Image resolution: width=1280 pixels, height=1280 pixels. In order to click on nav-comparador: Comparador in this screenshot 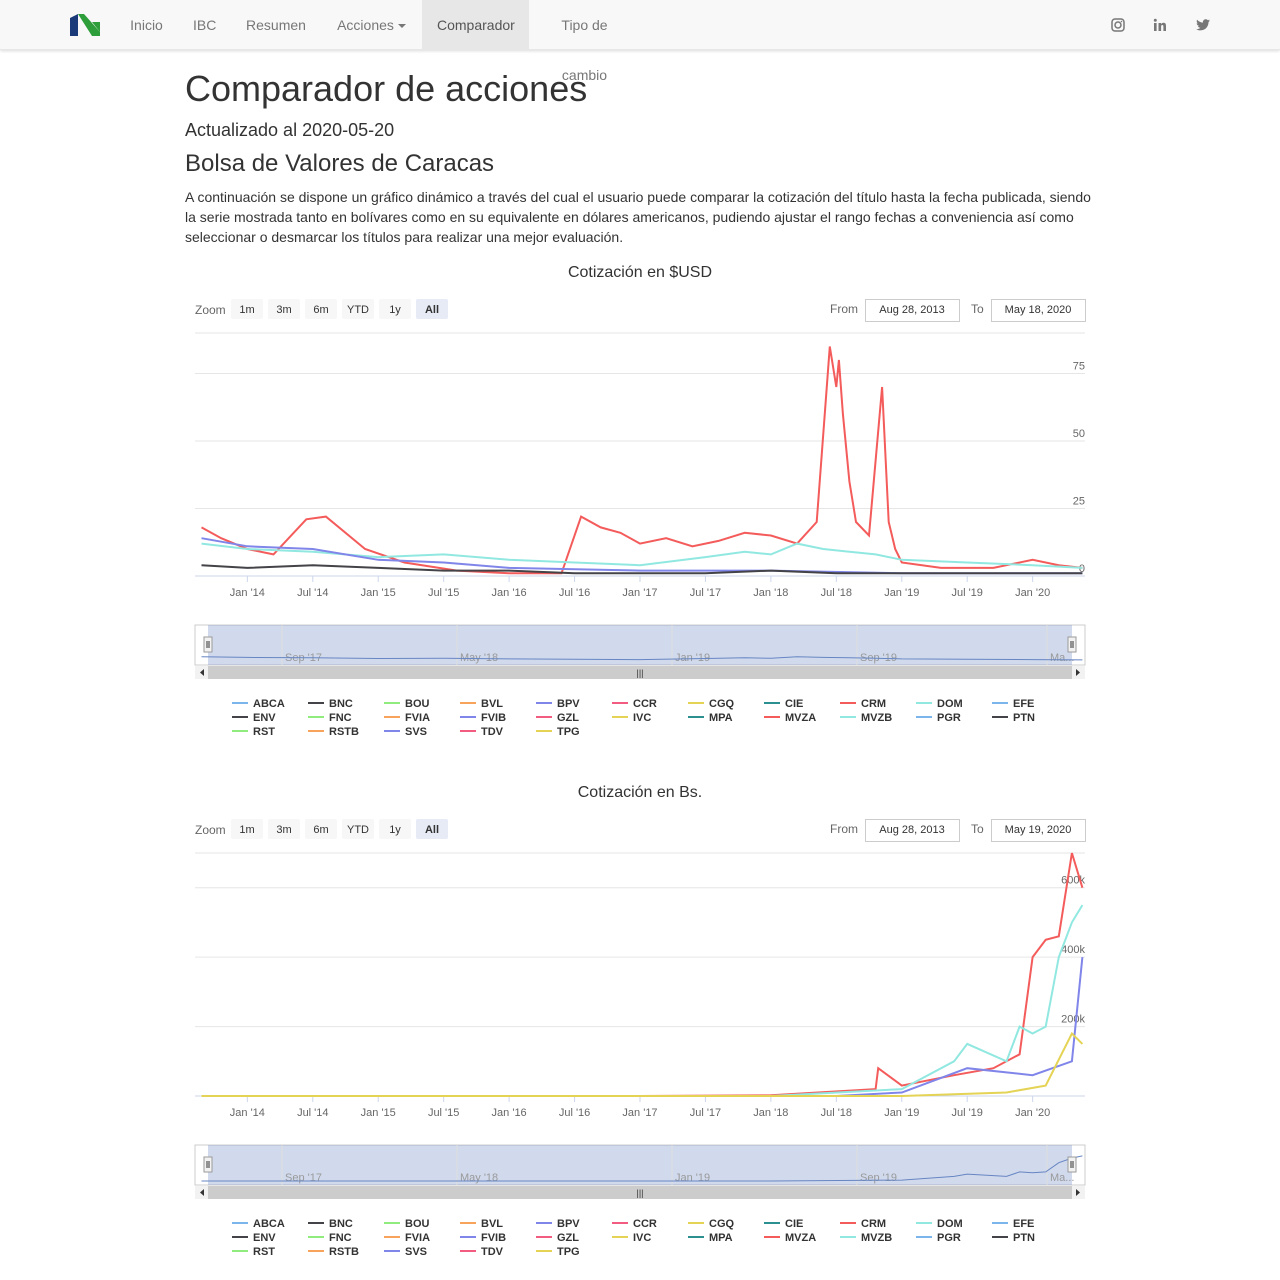, I will do `click(475, 25)`.